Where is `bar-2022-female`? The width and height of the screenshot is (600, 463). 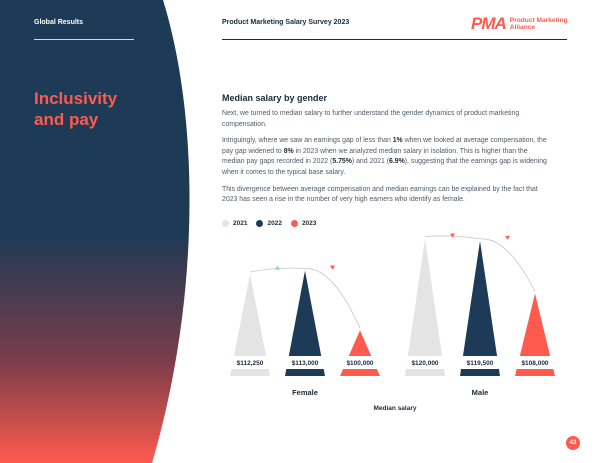 bar-2022-female is located at coordinates (305, 323).